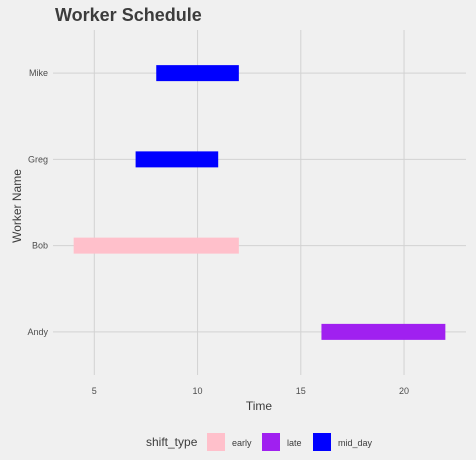 This screenshot has width=476, height=460. What do you see at coordinates (128, 15) in the screenshot?
I see `chart-title: Worker Schedule` at bounding box center [128, 15].